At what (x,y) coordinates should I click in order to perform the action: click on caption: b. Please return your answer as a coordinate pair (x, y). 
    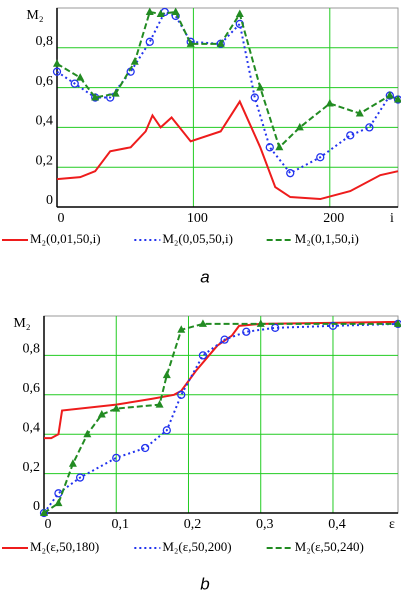
    Looking at the image, I should click on (204, 583).